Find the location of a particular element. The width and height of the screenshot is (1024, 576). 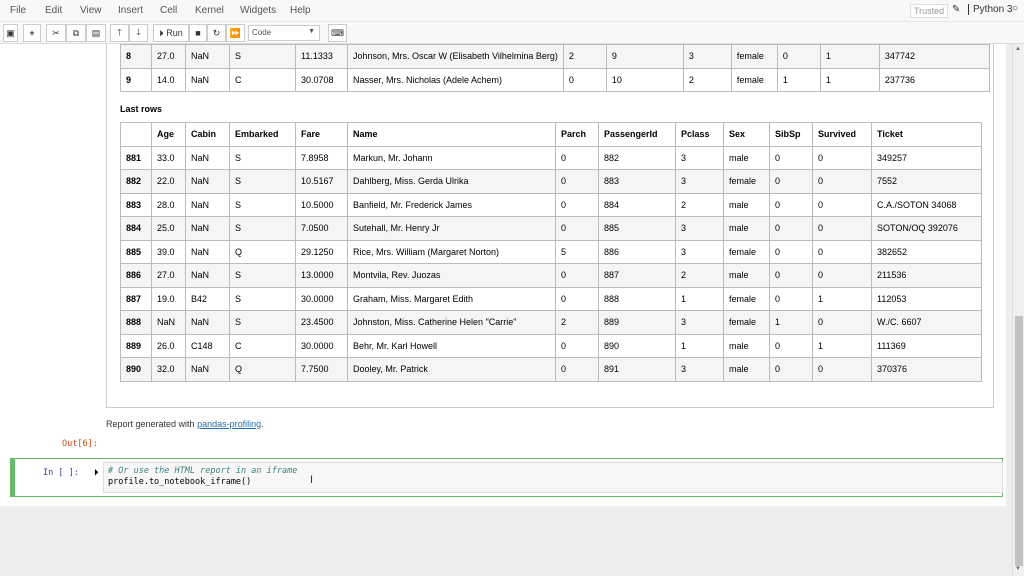

column-header: PassengerId is located at coordinates (637, 134).